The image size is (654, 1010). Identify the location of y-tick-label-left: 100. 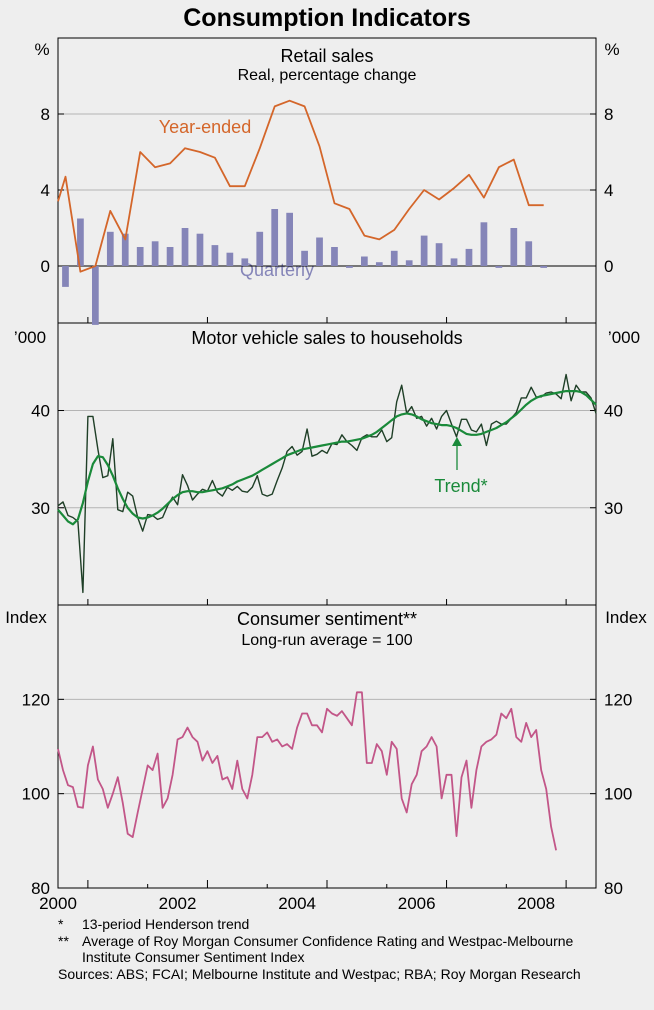
(36, 794).